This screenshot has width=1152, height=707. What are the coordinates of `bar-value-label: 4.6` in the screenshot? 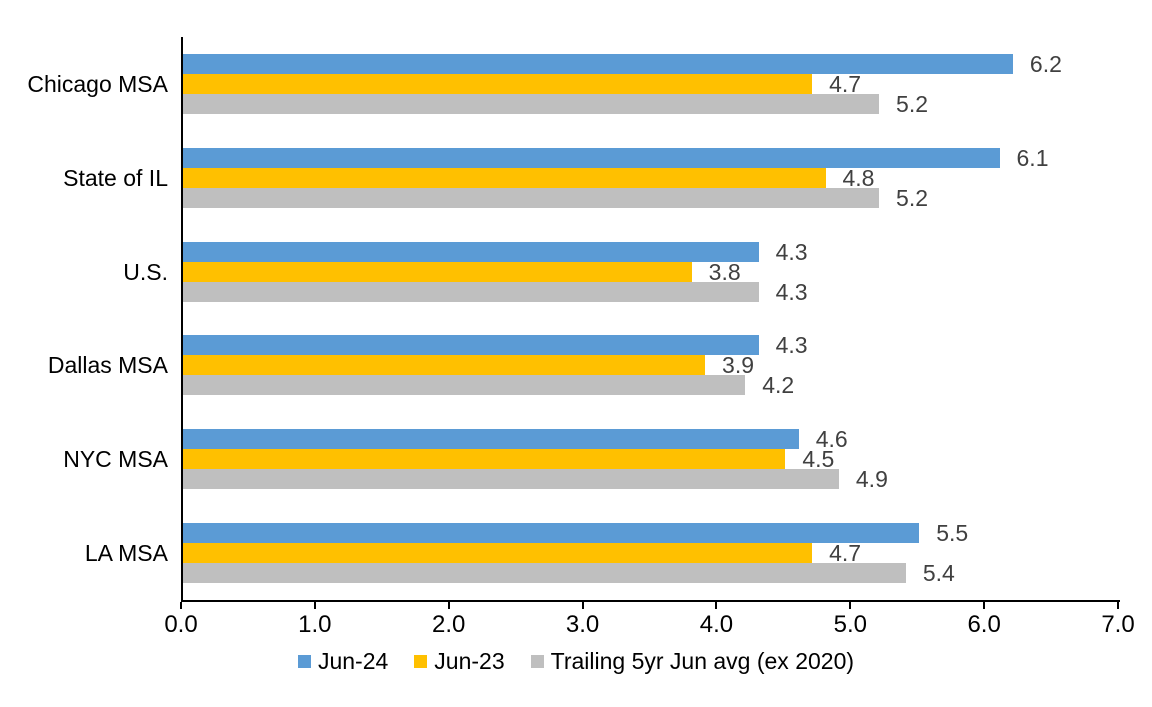 It's located at (831, 439).